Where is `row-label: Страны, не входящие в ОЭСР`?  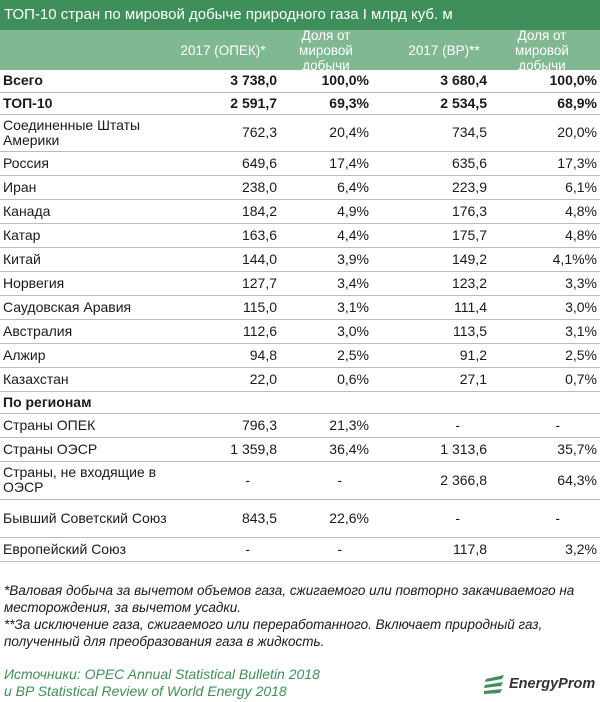
row-label: Страны, не входящие в ОЭСР is located at coordinates (88, 480).